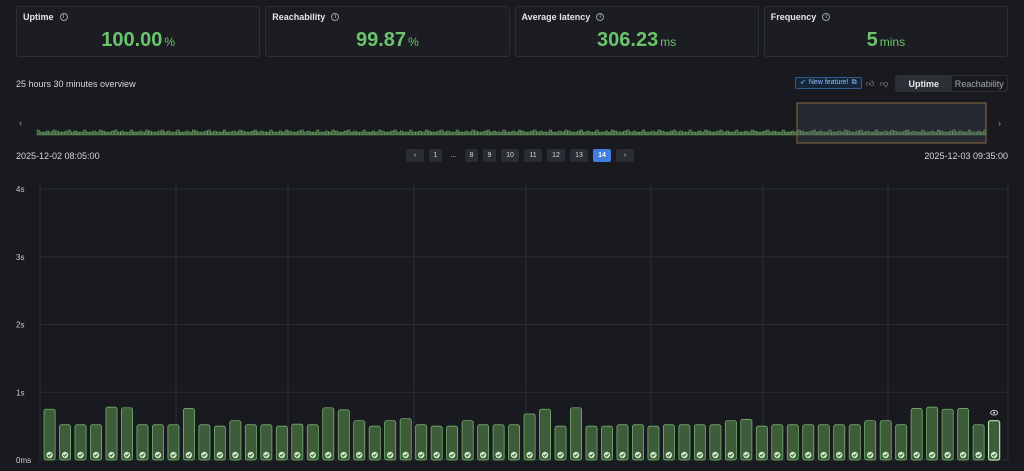 The height and width of the screenshot is (471, 1024). What do you see at coordinates (999, 123) in the screenshot?
I see `overview-next-button: ›` at bounding box center [999, 123].